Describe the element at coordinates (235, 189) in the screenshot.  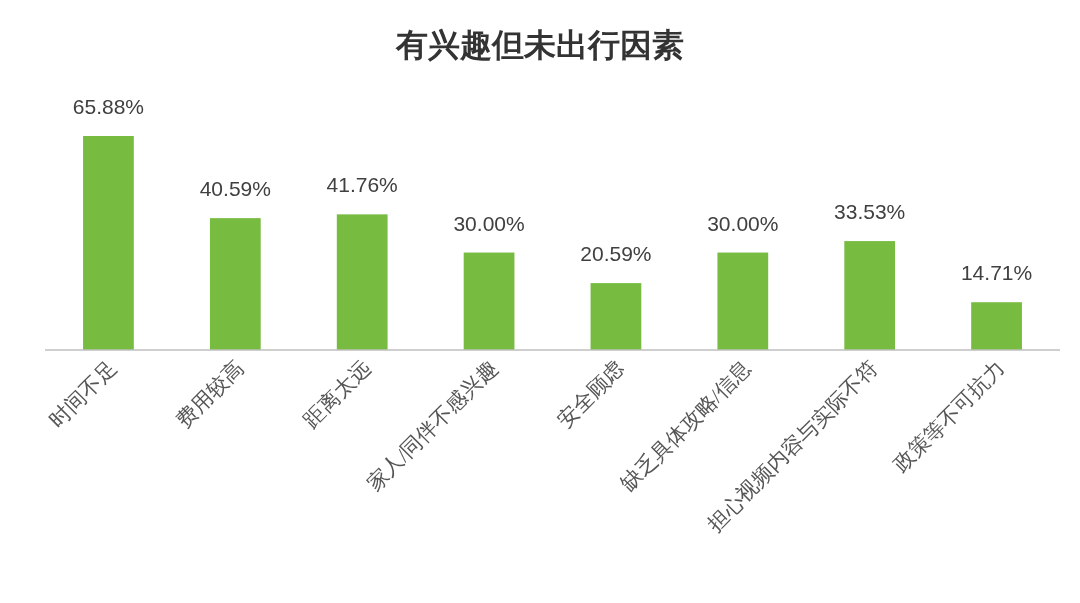
I see `data-label: 40.59%` at that location.